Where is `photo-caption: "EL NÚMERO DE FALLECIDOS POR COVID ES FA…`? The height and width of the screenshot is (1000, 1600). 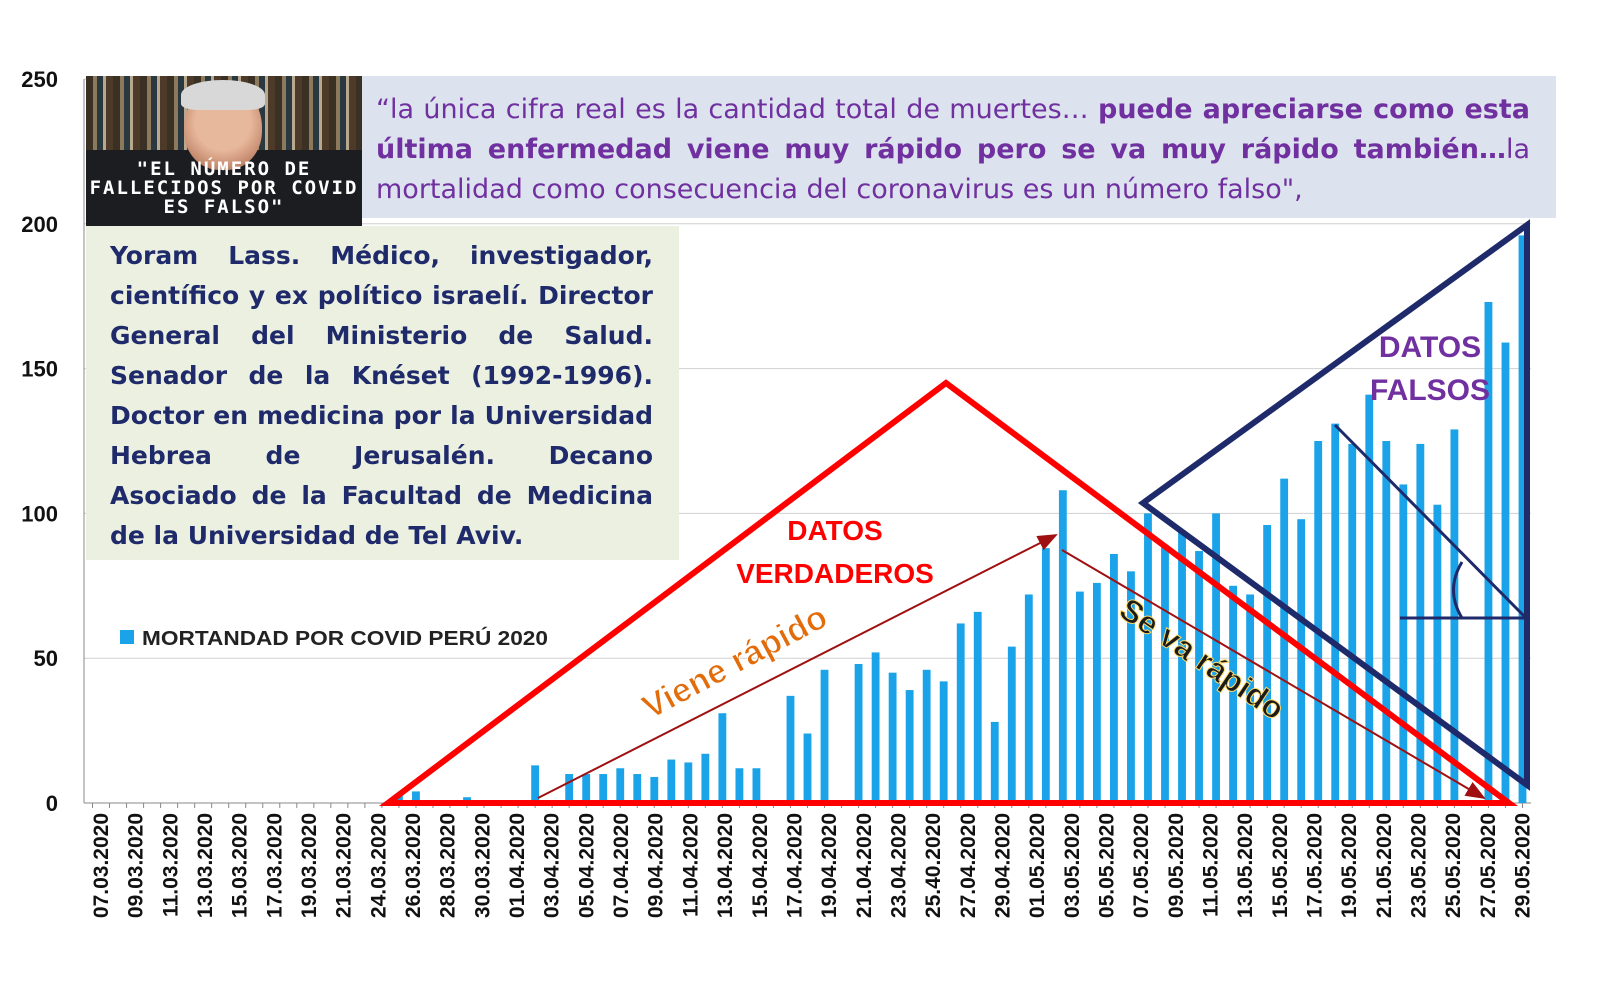 photo-caption: "EL NÚMERO DE FALLECIDOS POR COVID ES FA… is located at coordinates (224, 188).